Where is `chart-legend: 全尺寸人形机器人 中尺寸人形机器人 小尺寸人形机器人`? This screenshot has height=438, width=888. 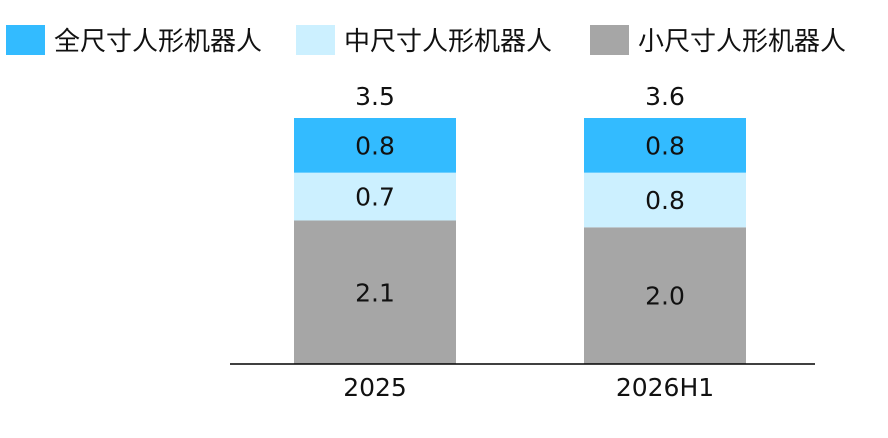
chart-legend: 全尺寸人形机器人 中尺寸人形机器人 小尺寸人形机器人 is located at coordinates (426, 41).